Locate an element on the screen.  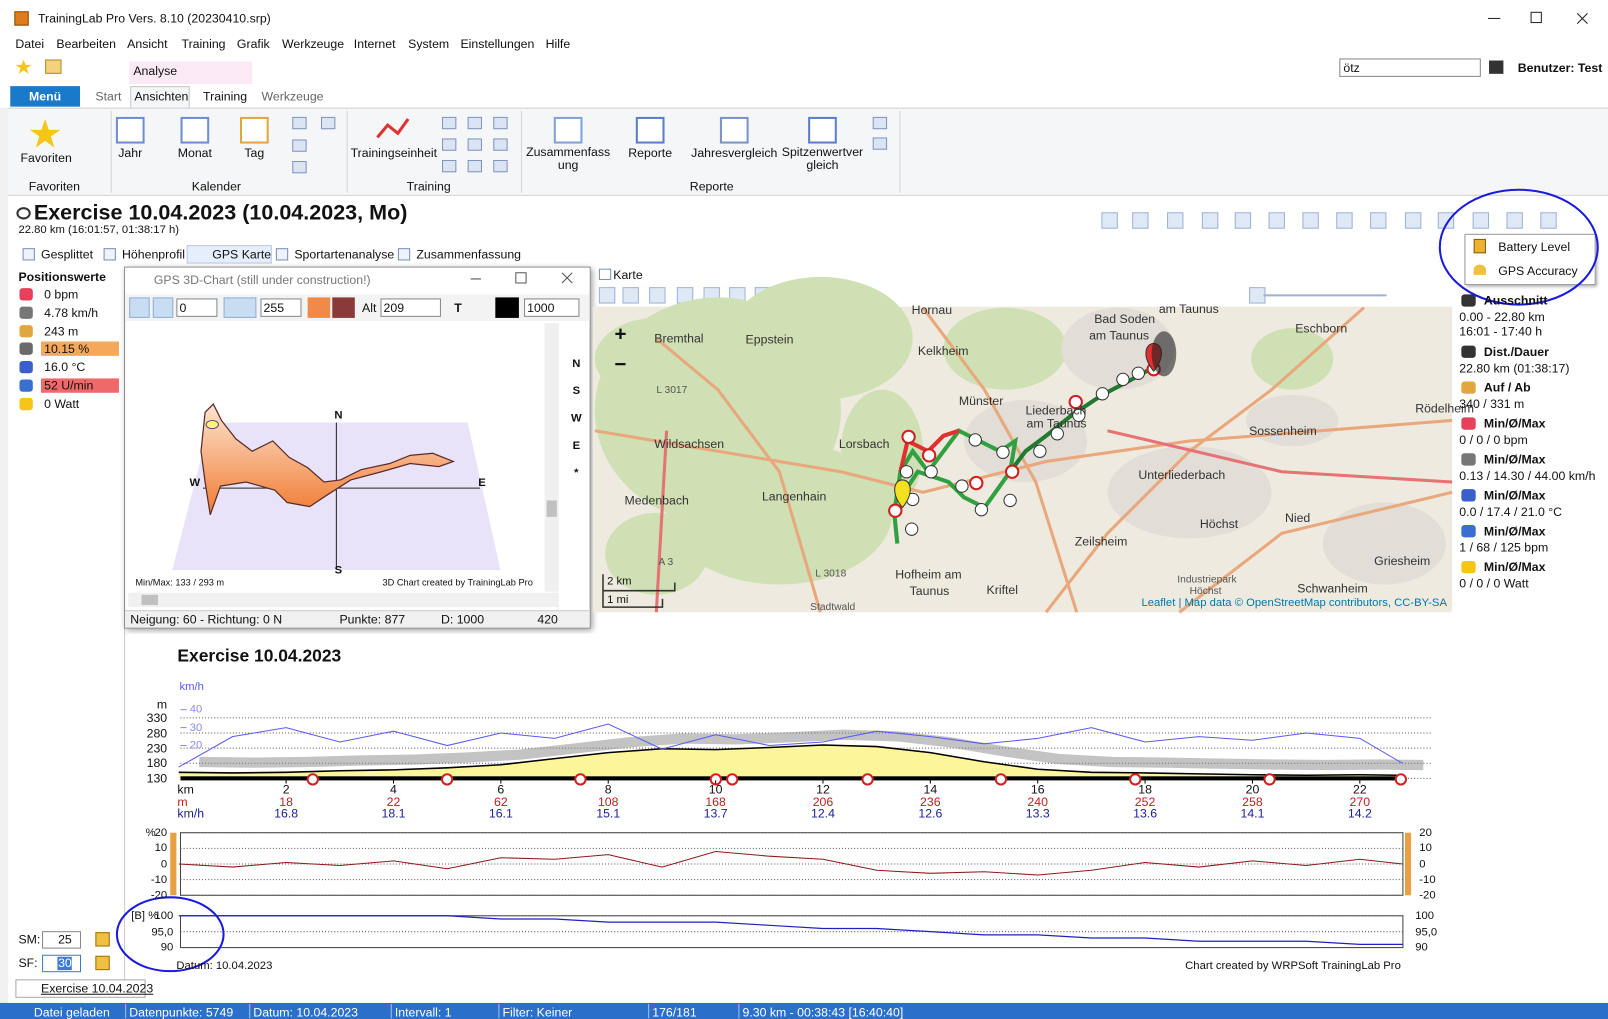
ribbon-button: Tag is located at coordinates (254, 152).